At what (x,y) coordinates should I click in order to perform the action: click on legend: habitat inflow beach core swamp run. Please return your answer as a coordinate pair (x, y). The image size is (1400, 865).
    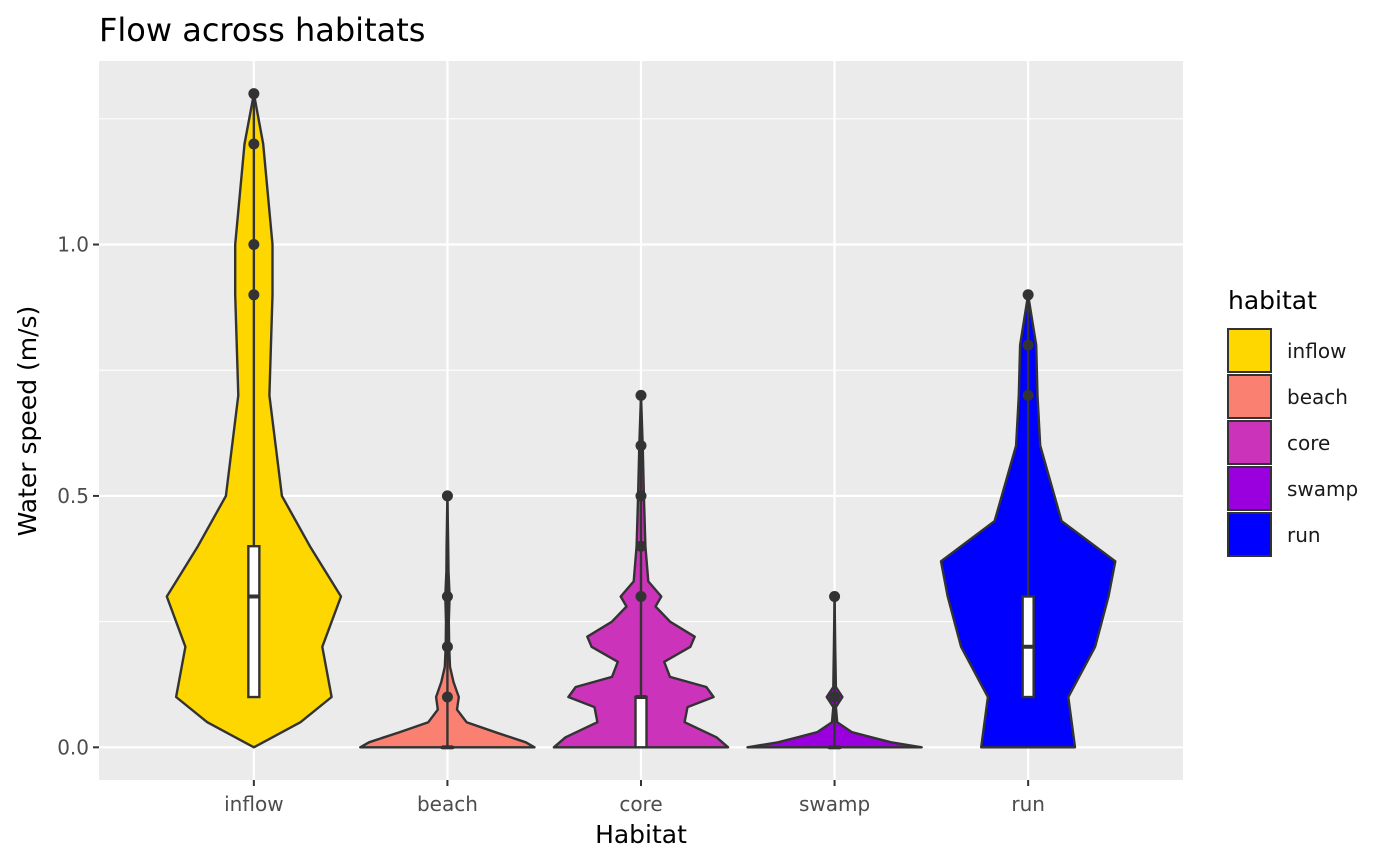
    Looking at the image, I should click on (1292, 421).